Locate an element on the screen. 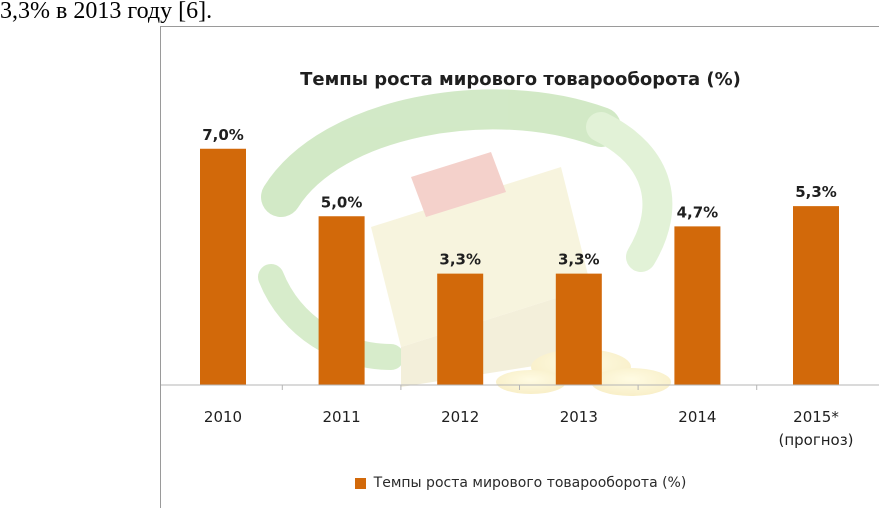  data-label-2010: 7,0% is located at coordinates (223, 135).